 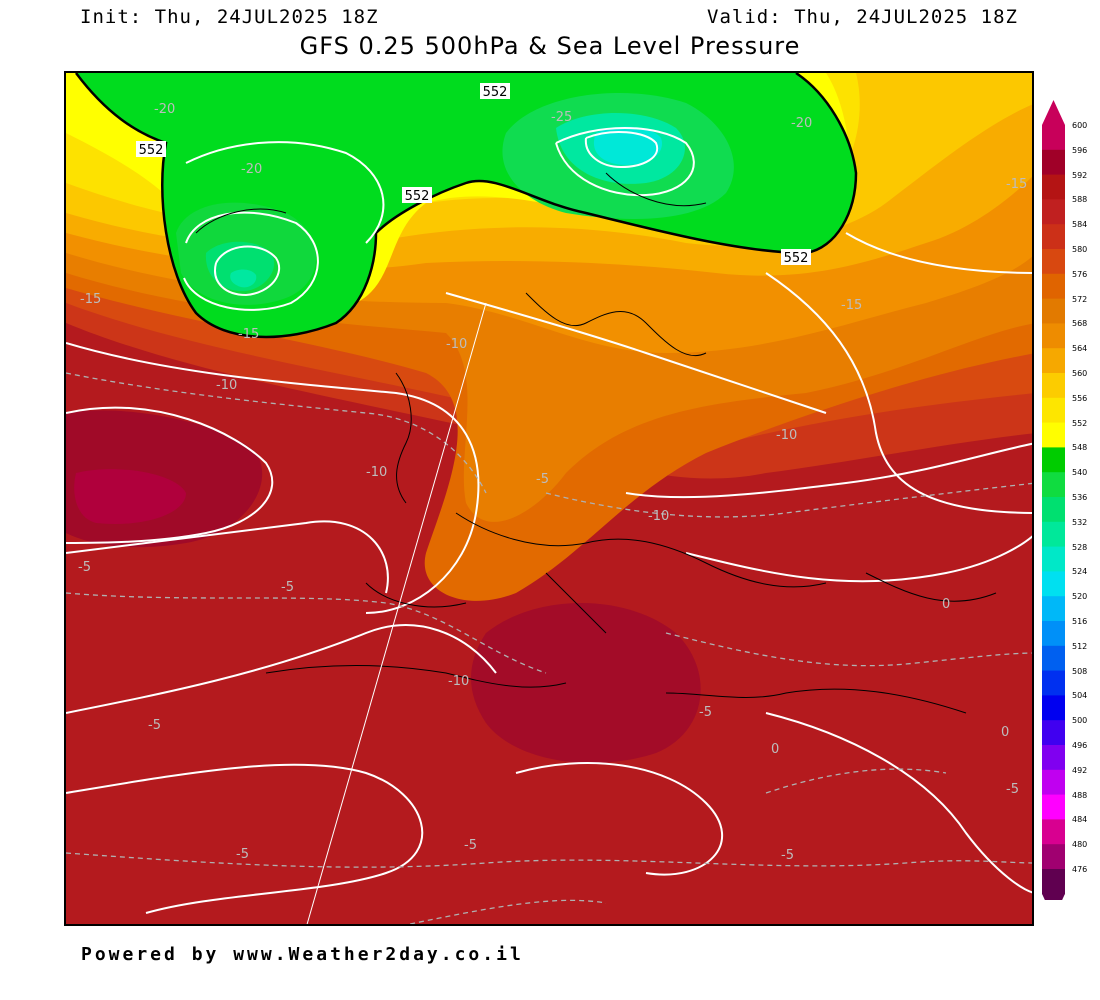 What do you see at coordinates (1080, 820) in the screenshot?
I see `legend-tick-label: 484` at bounding box center [1080, 820].